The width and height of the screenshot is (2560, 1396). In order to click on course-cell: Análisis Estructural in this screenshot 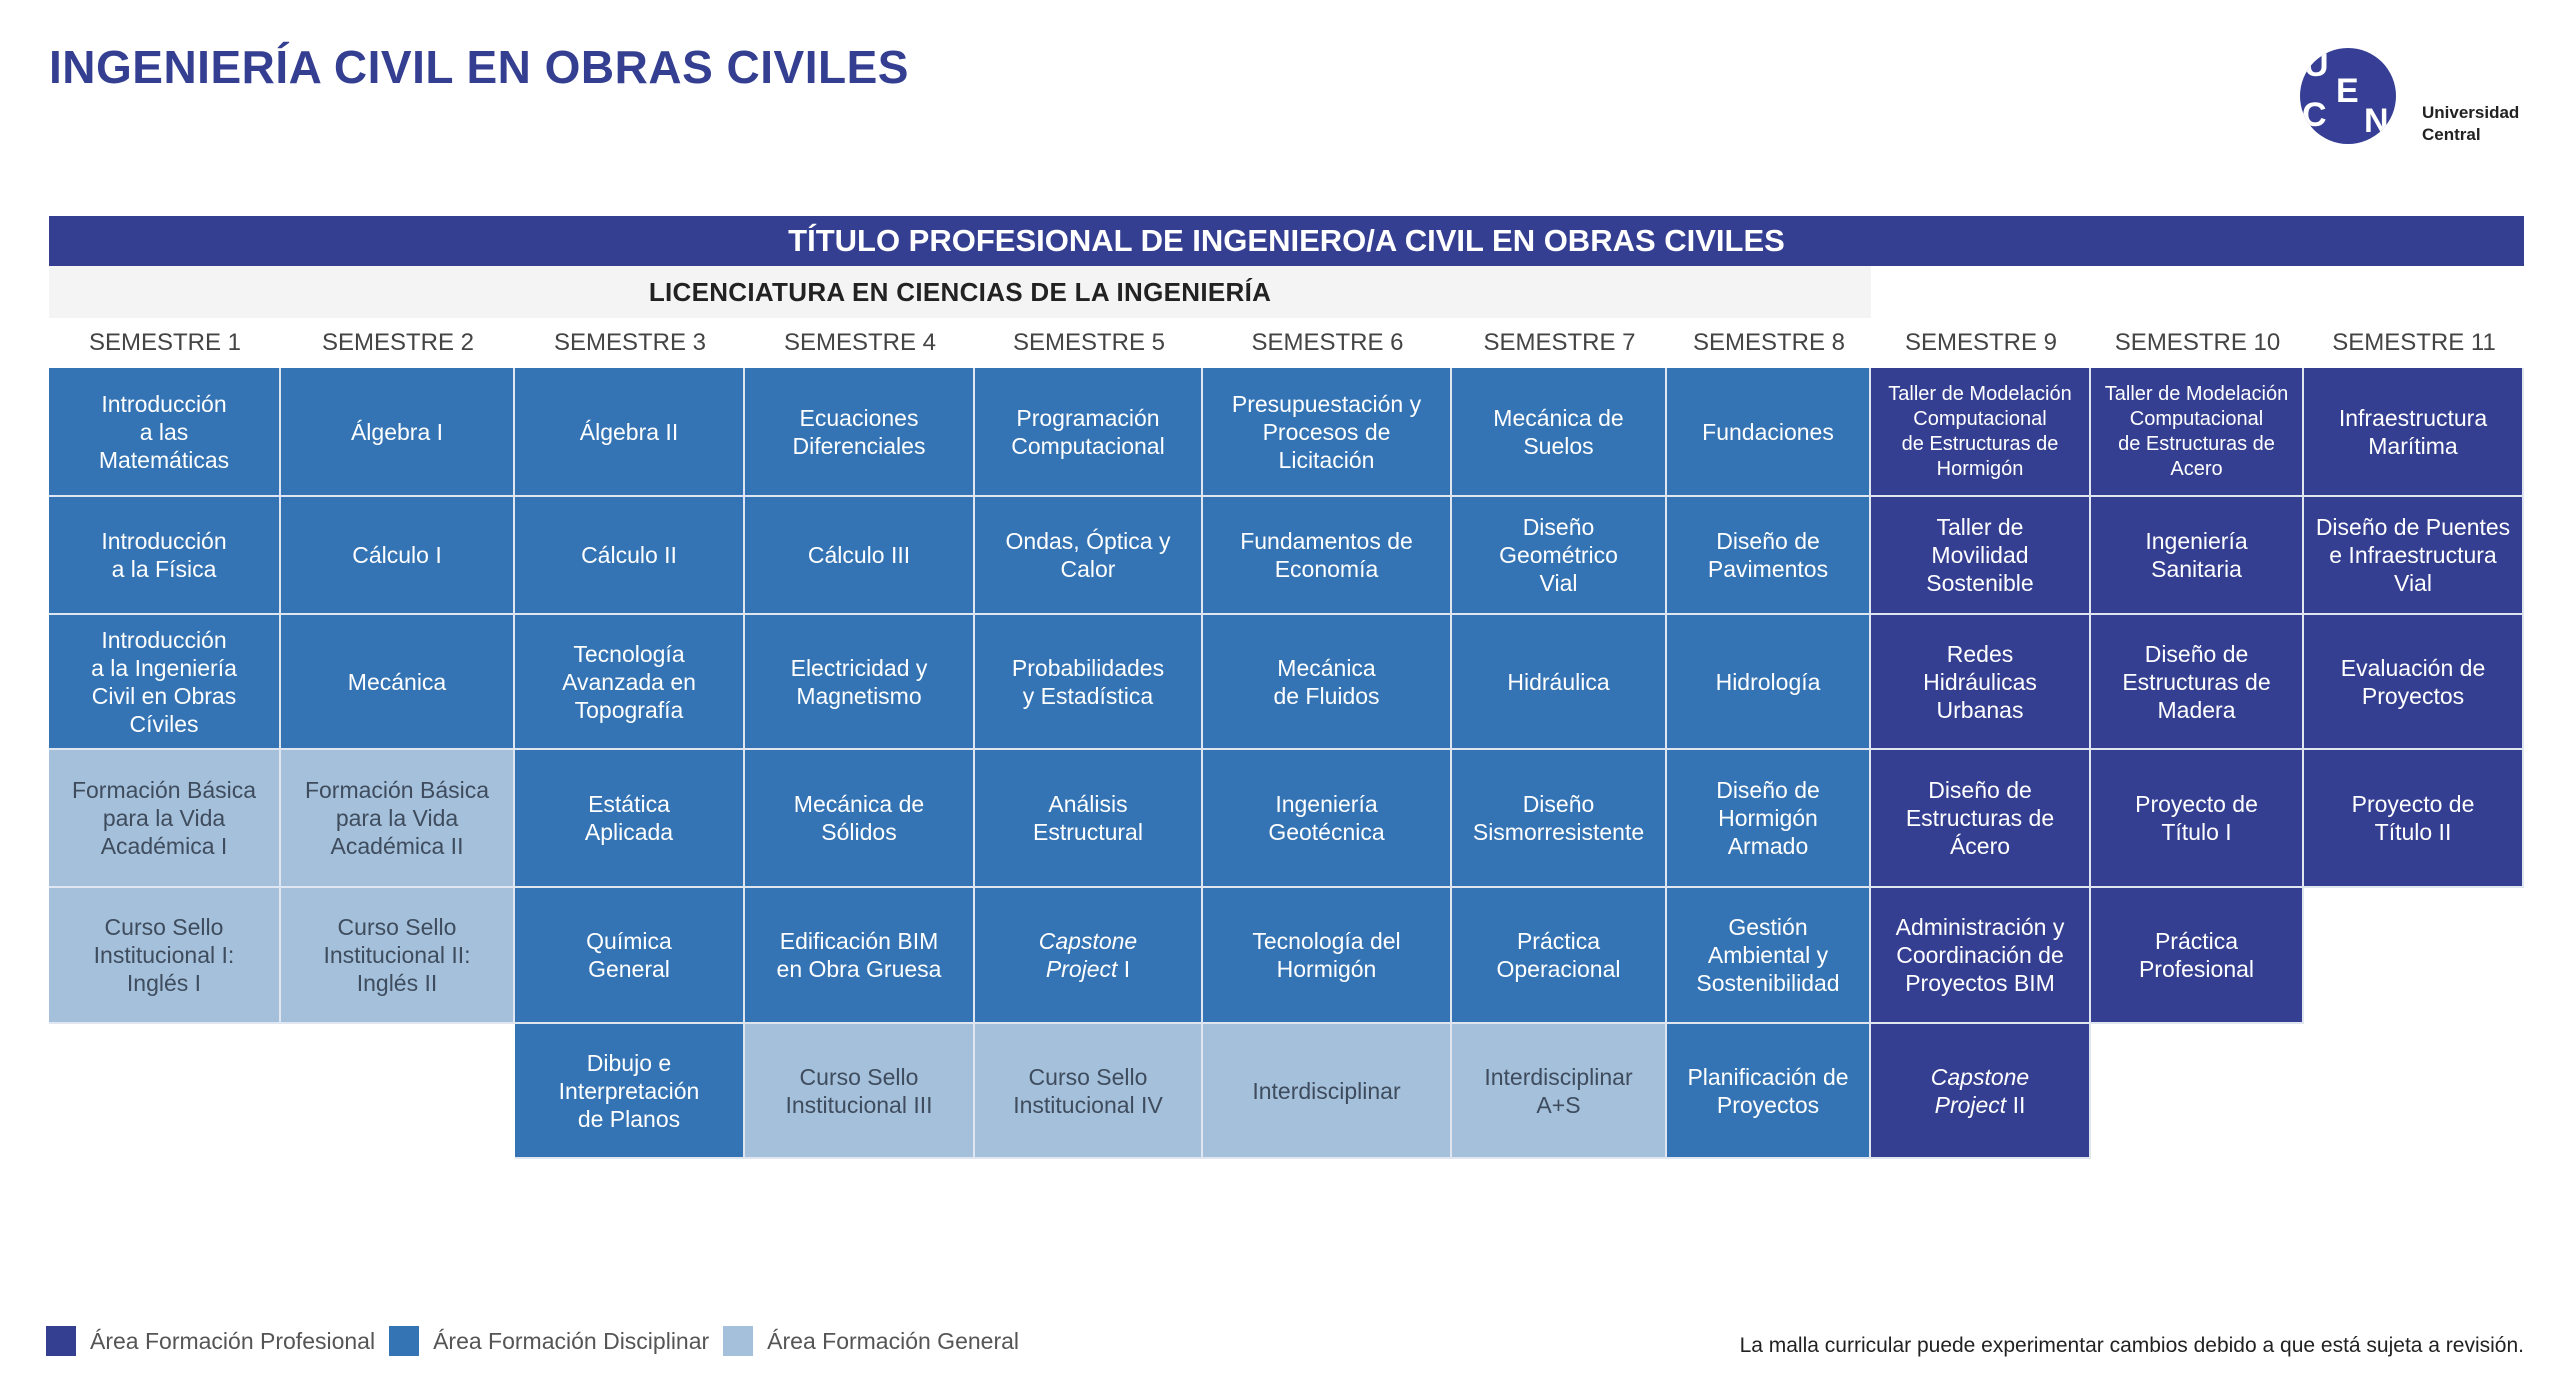, I will do `click(1089, 819)`.